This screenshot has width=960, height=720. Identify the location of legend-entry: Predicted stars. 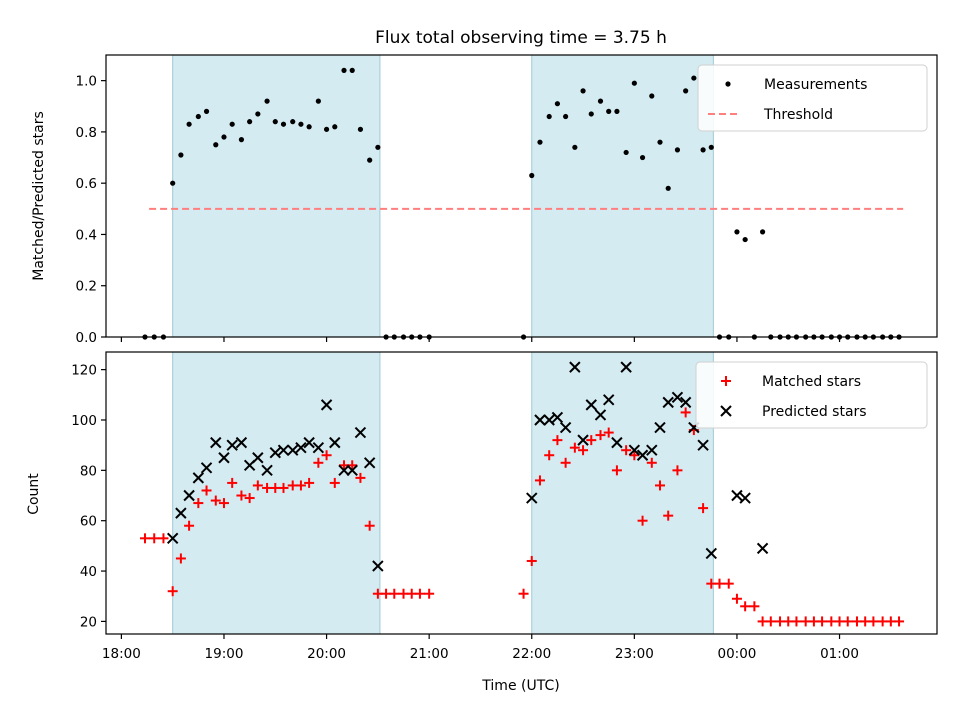
(793, 412).